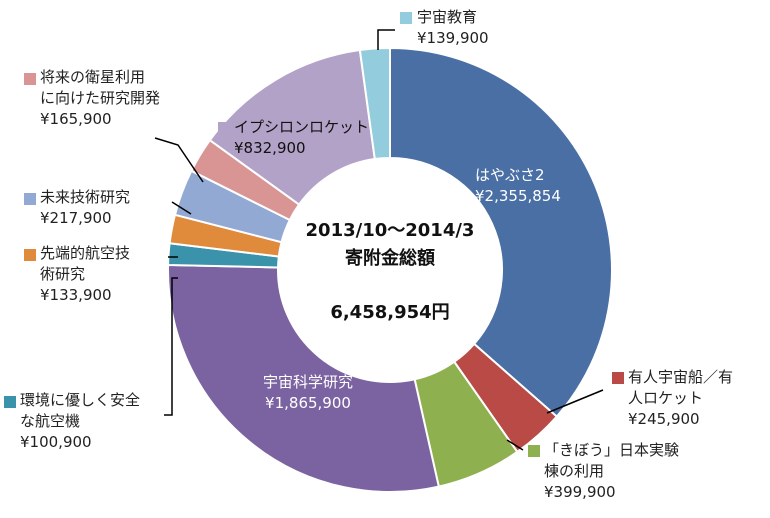 The height and width of the screenshot is (518, 770). I want to click on slice-value-2: ¥399,900, so click(580, 492).